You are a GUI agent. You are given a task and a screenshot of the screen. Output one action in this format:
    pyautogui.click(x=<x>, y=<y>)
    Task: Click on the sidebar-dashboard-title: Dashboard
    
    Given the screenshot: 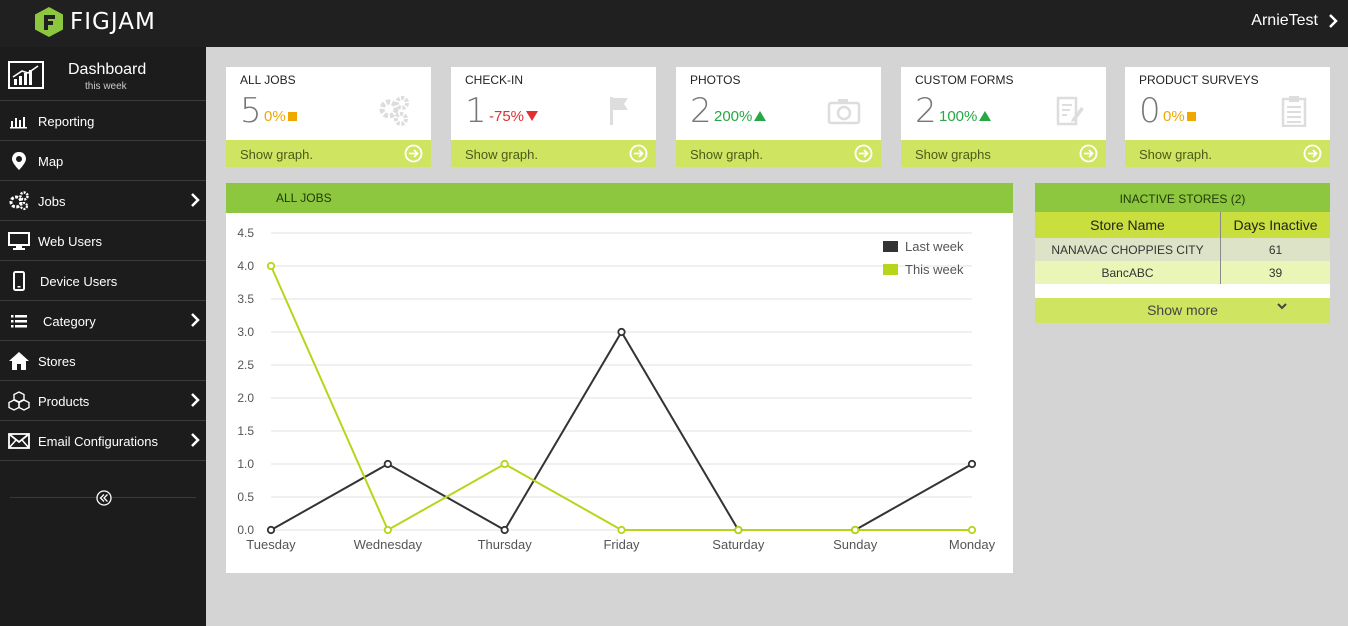 What is the action you would take?
    pyautogui.click(x=107, y=69)
    